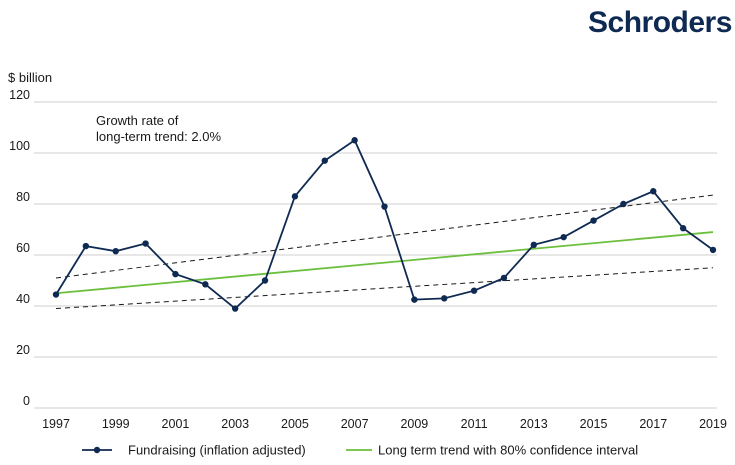  I want to click on data-point-2011, so click(474, 290).